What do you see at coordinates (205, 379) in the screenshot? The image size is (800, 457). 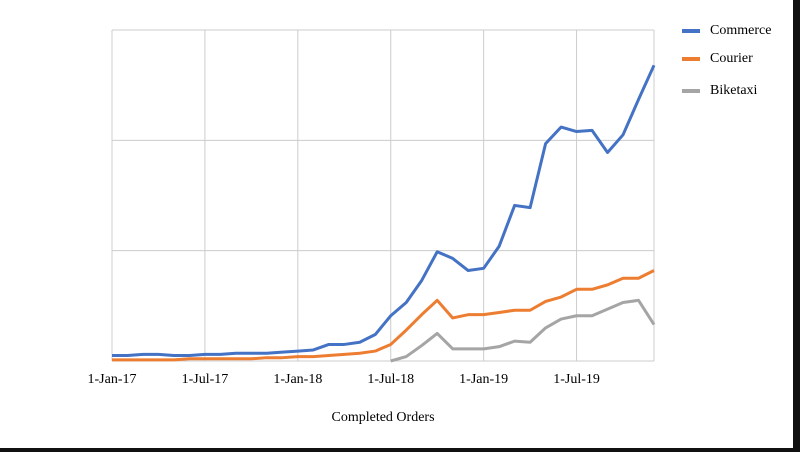 I see `x-tick-label: 1-Jul-17` at bounding box center [205, 379].